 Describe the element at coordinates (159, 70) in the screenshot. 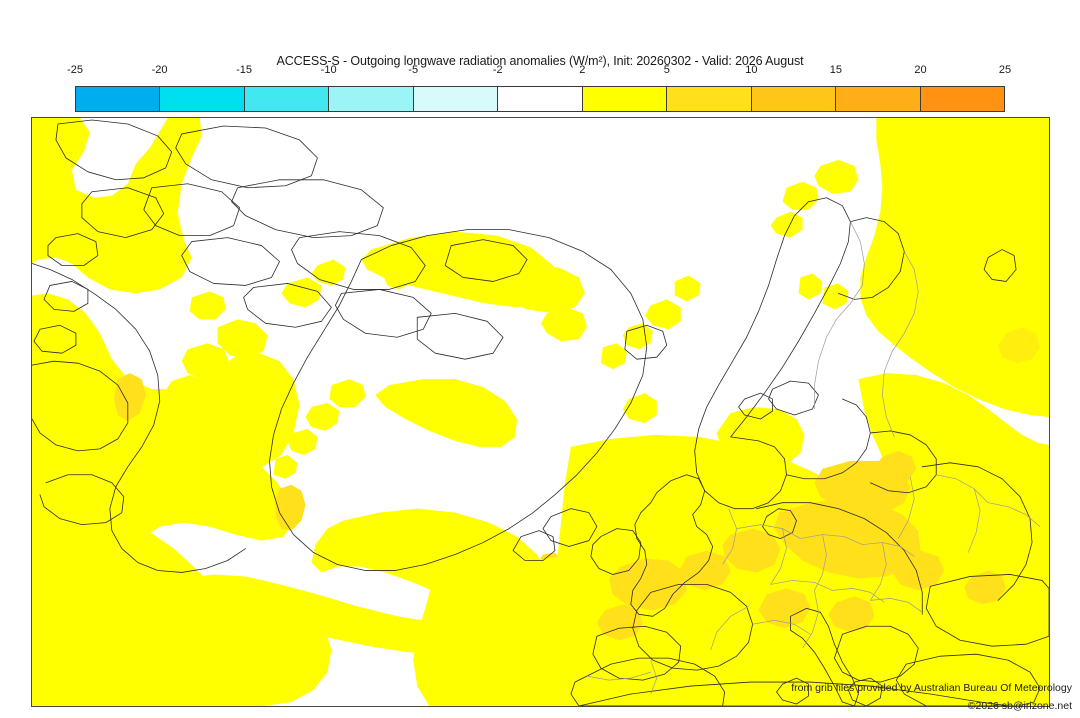

I see `colorbar-tick--20: -20` at that location.